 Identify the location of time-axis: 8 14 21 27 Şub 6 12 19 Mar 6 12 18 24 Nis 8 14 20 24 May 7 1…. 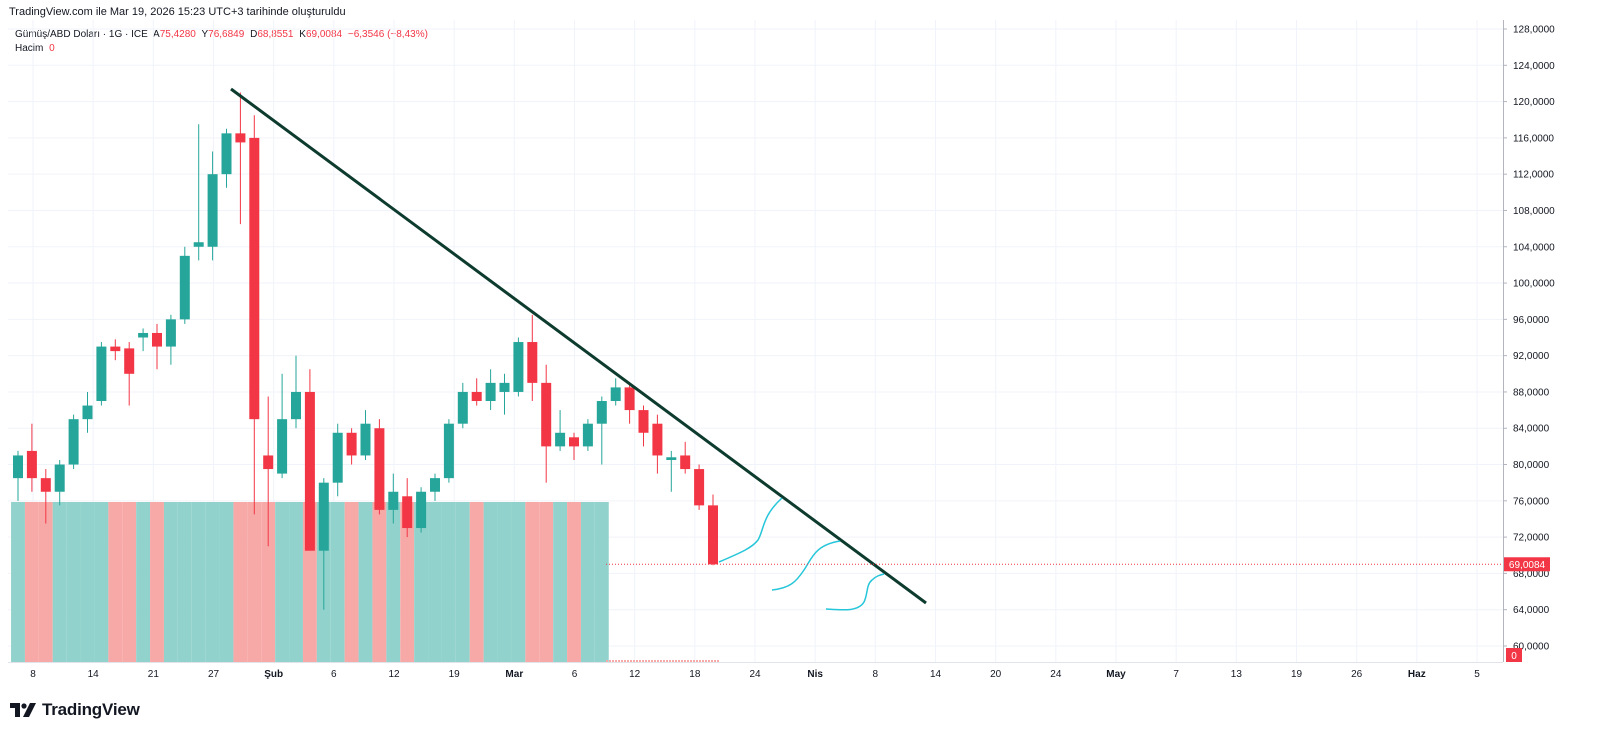
(755, 671).